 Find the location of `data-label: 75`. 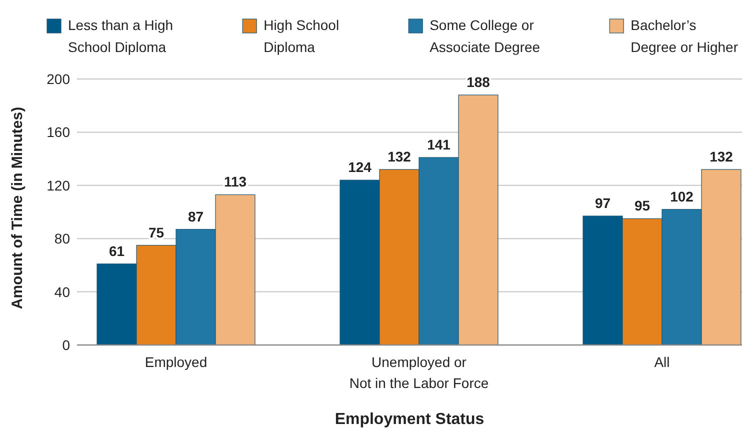

data-label: 75 is located at coordinates (156, 232).